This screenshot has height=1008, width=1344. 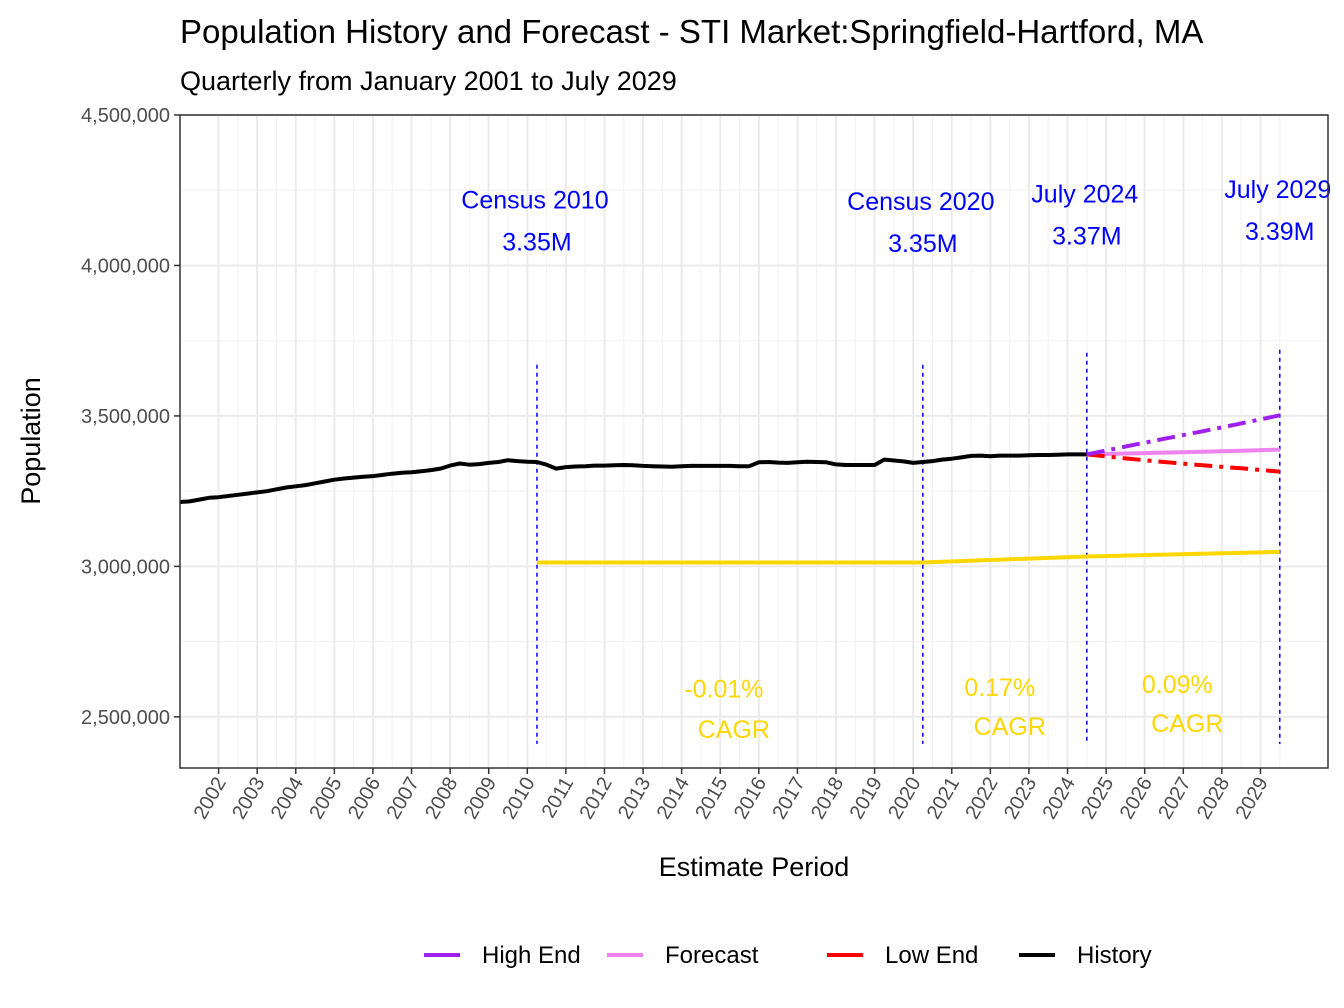 What do you see at coordinates (125, 567) in the screenshot?
I see `y-tick-label: 3,000,000` at bounding box center [125, 567].